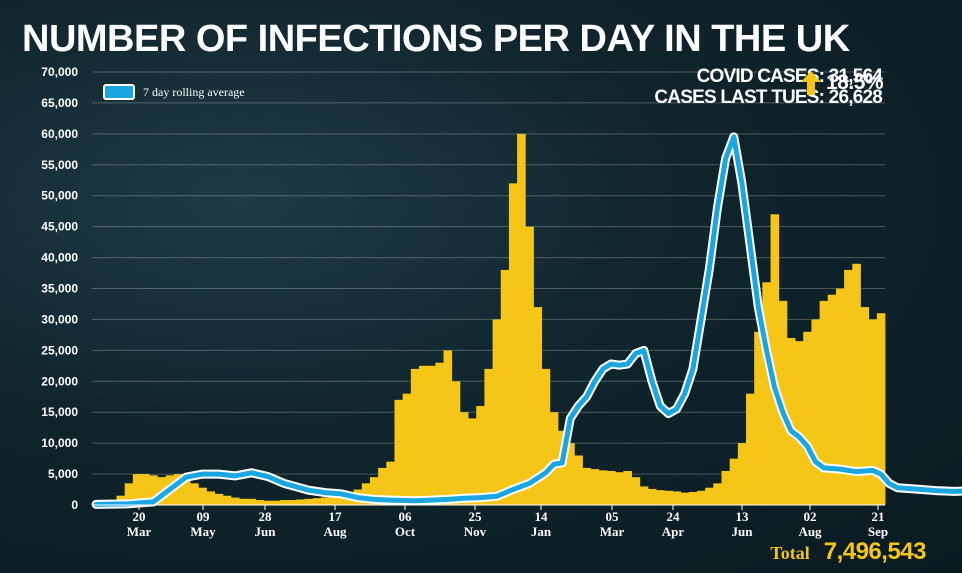  I want to click on x-tick-day: 05, so click(613, 516).